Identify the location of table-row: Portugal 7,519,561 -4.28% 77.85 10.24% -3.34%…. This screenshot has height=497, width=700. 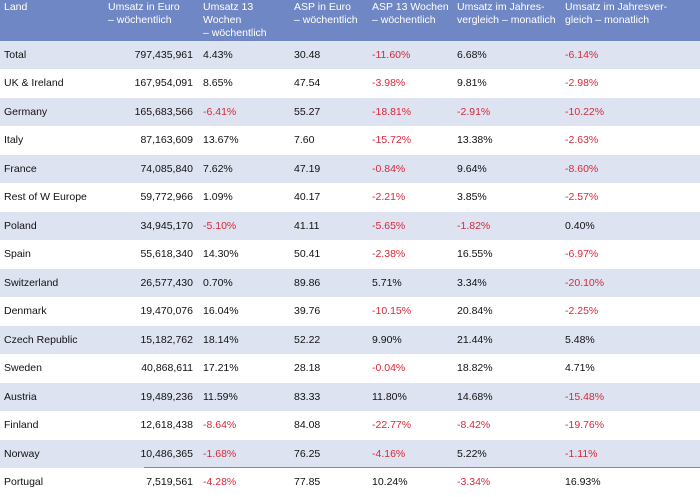
(350, 482).